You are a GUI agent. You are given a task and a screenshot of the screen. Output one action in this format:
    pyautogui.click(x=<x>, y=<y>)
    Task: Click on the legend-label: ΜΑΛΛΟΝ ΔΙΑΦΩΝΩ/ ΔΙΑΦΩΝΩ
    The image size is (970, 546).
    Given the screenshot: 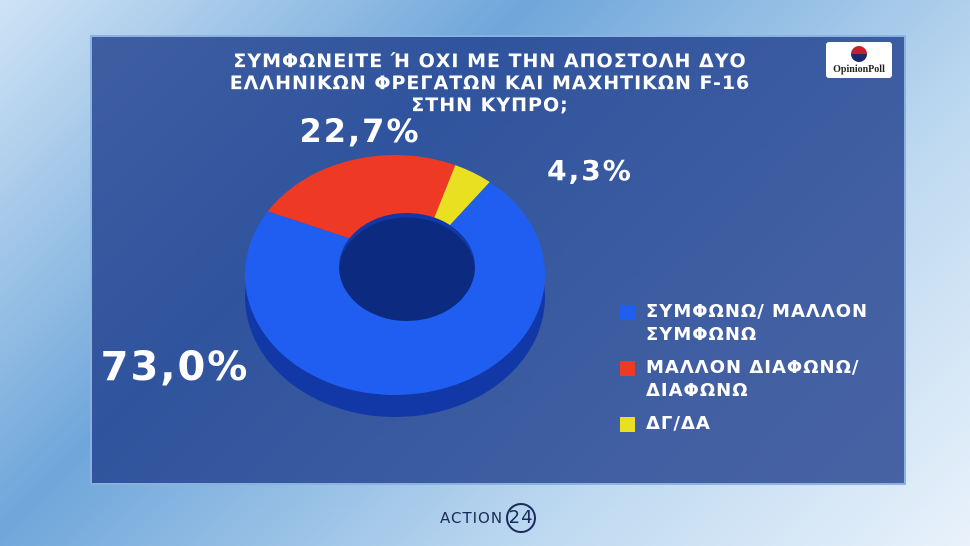 What is the action you would take?
    pyautogui.click(x=753, y=379)
    